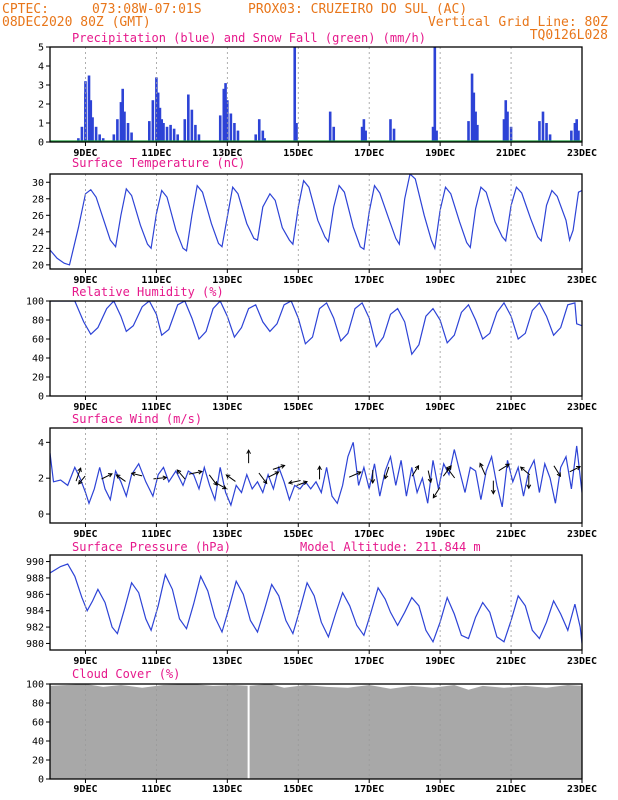 The width and height of the screenshot is (618, 800). Describe the element at coordinates (511, 661) in the screenshot. I see `xtick-label-pres-6: 21DEC` at that location.